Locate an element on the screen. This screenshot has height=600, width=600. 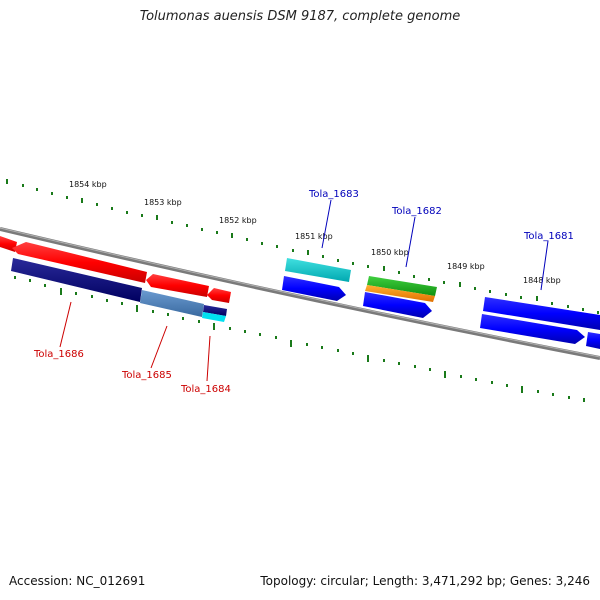
gene-label-tola-1683: Tola_1683 is located at coordinates (333, 194).